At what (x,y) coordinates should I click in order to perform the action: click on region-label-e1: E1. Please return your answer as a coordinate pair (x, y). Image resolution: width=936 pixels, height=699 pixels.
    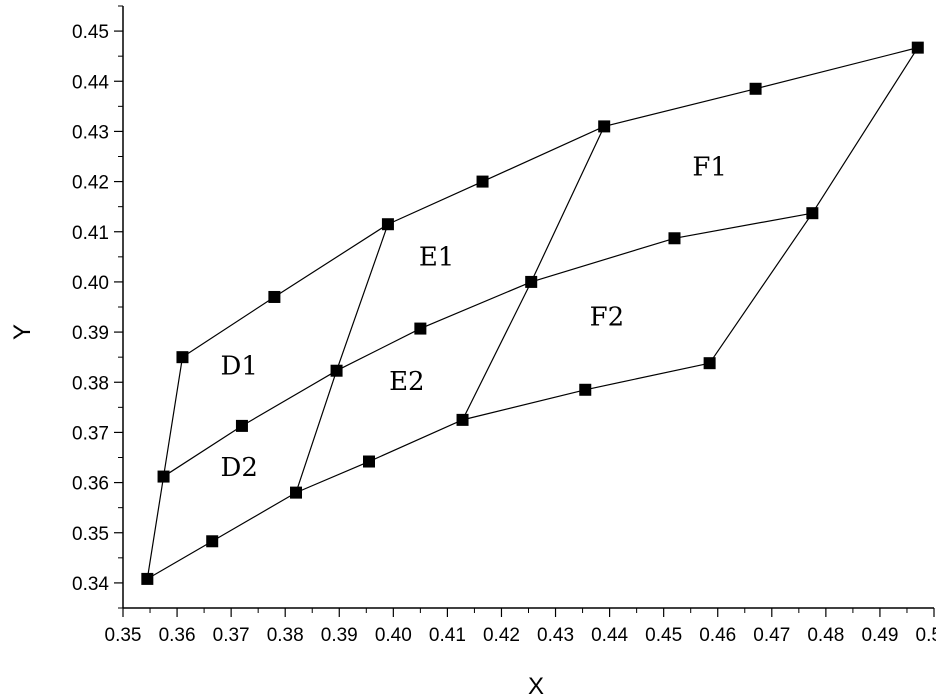
    Looking at the image, I should click on (437, 257).